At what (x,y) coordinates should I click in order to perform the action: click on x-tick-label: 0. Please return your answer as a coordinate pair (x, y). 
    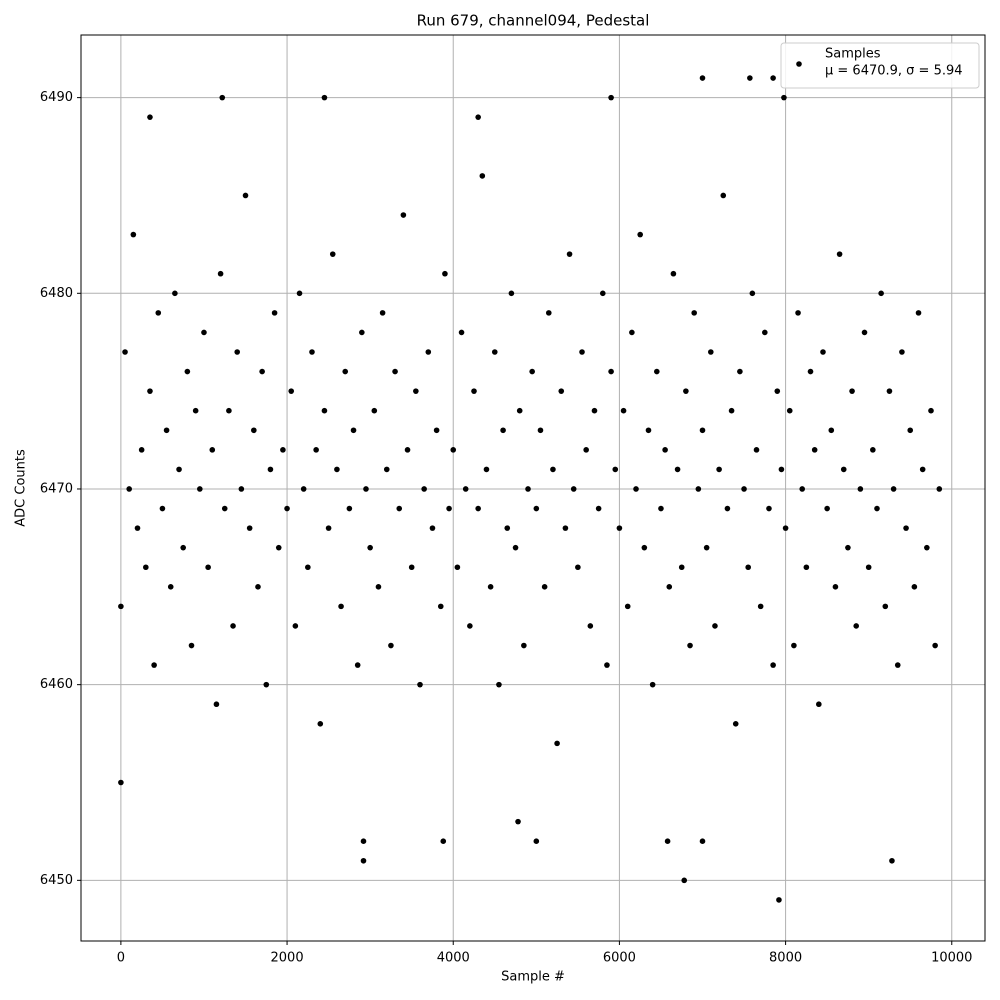
    Looking at the image, I should click on (121, 958).